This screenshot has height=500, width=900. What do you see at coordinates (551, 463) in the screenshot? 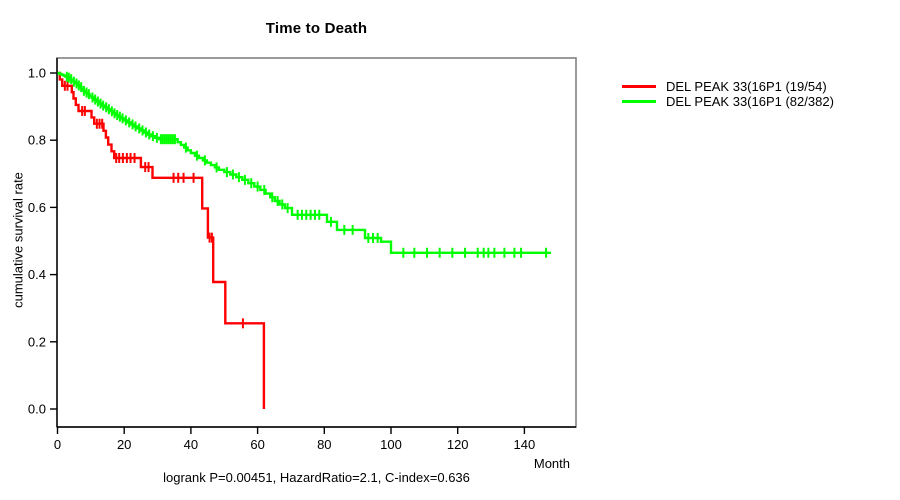
I see `x-axis-title: Month` at bounding box center [551, 463].